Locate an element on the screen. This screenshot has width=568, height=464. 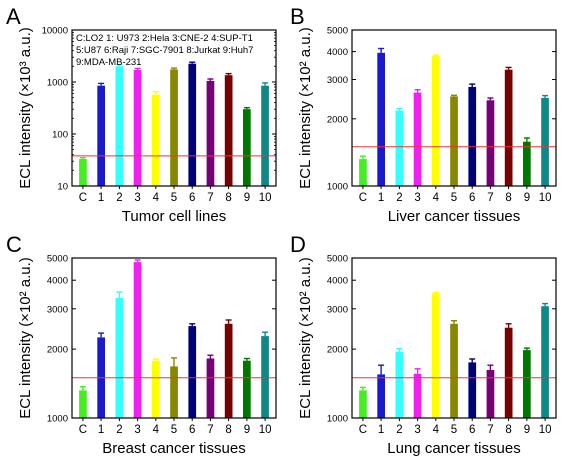
legend-text: C:LO2 1: U973 2:Hela 3:CNE-2 4:SUP-T1 is located at coordinates (164, 38).